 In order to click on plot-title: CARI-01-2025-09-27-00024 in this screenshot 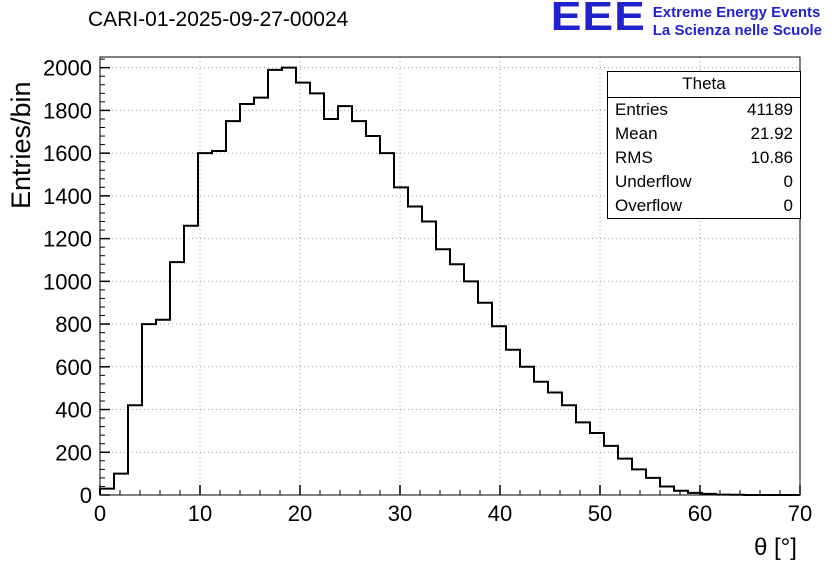, I will do `click(218, 19)`.